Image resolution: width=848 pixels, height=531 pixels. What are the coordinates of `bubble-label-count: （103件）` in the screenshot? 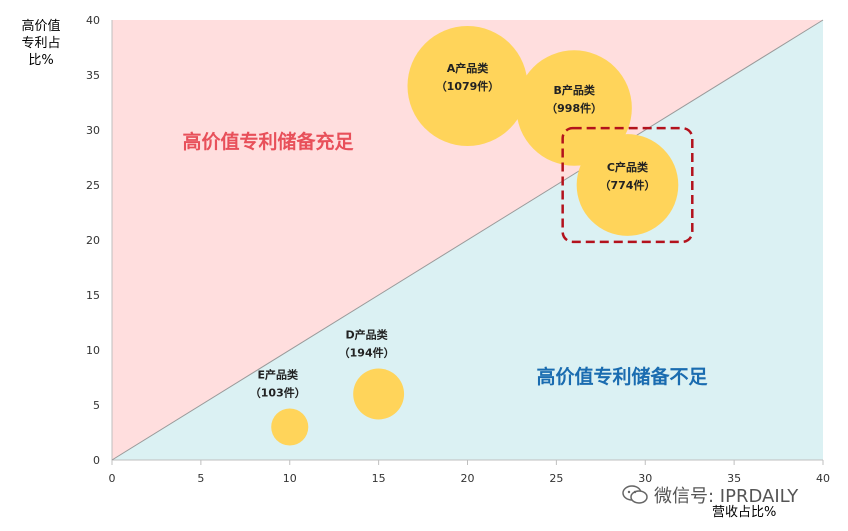 It's located at (278, 392).